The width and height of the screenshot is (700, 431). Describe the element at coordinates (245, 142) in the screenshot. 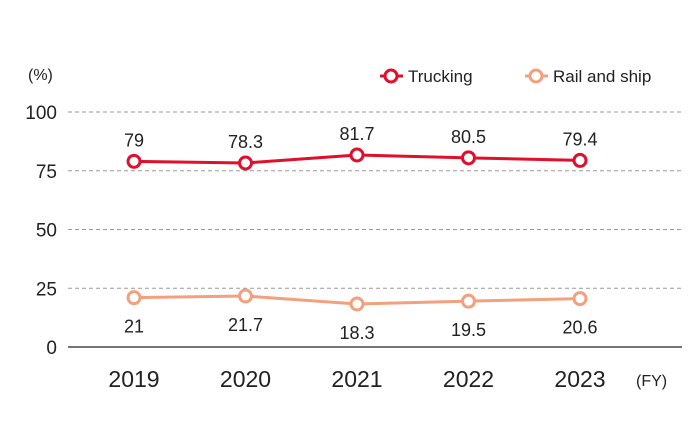

I see `data-label-trucking-2020: 78.3` at that location.